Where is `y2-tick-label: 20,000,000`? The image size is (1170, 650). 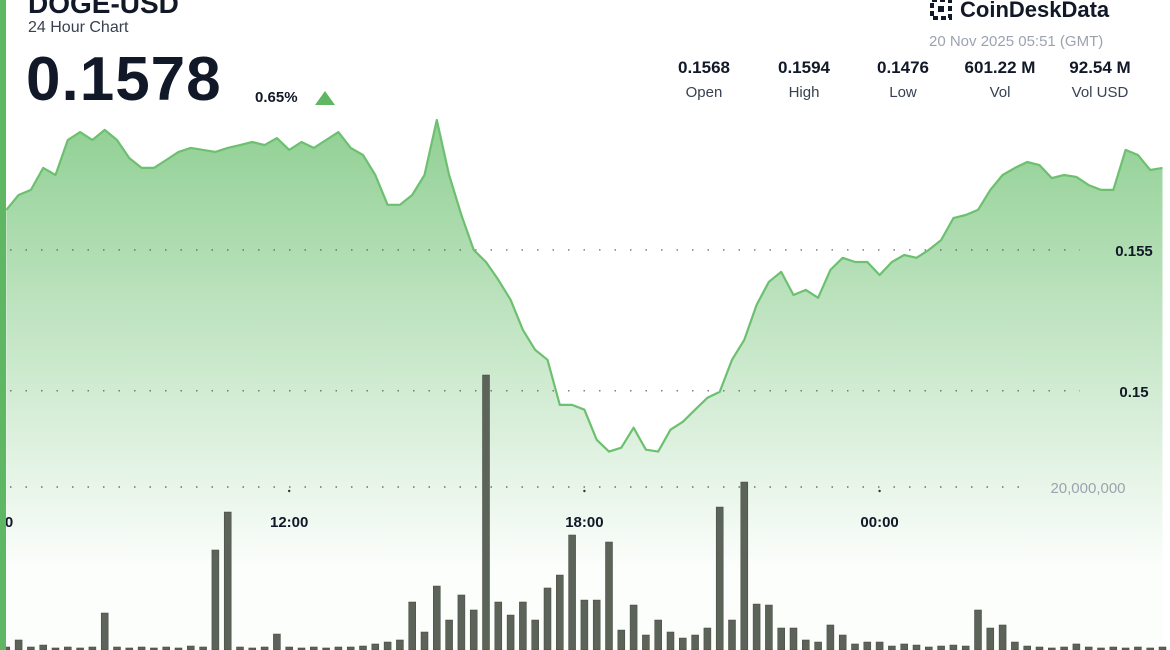
y2-tick-label: 20,000,000 is located at coordinates (1087, 488).